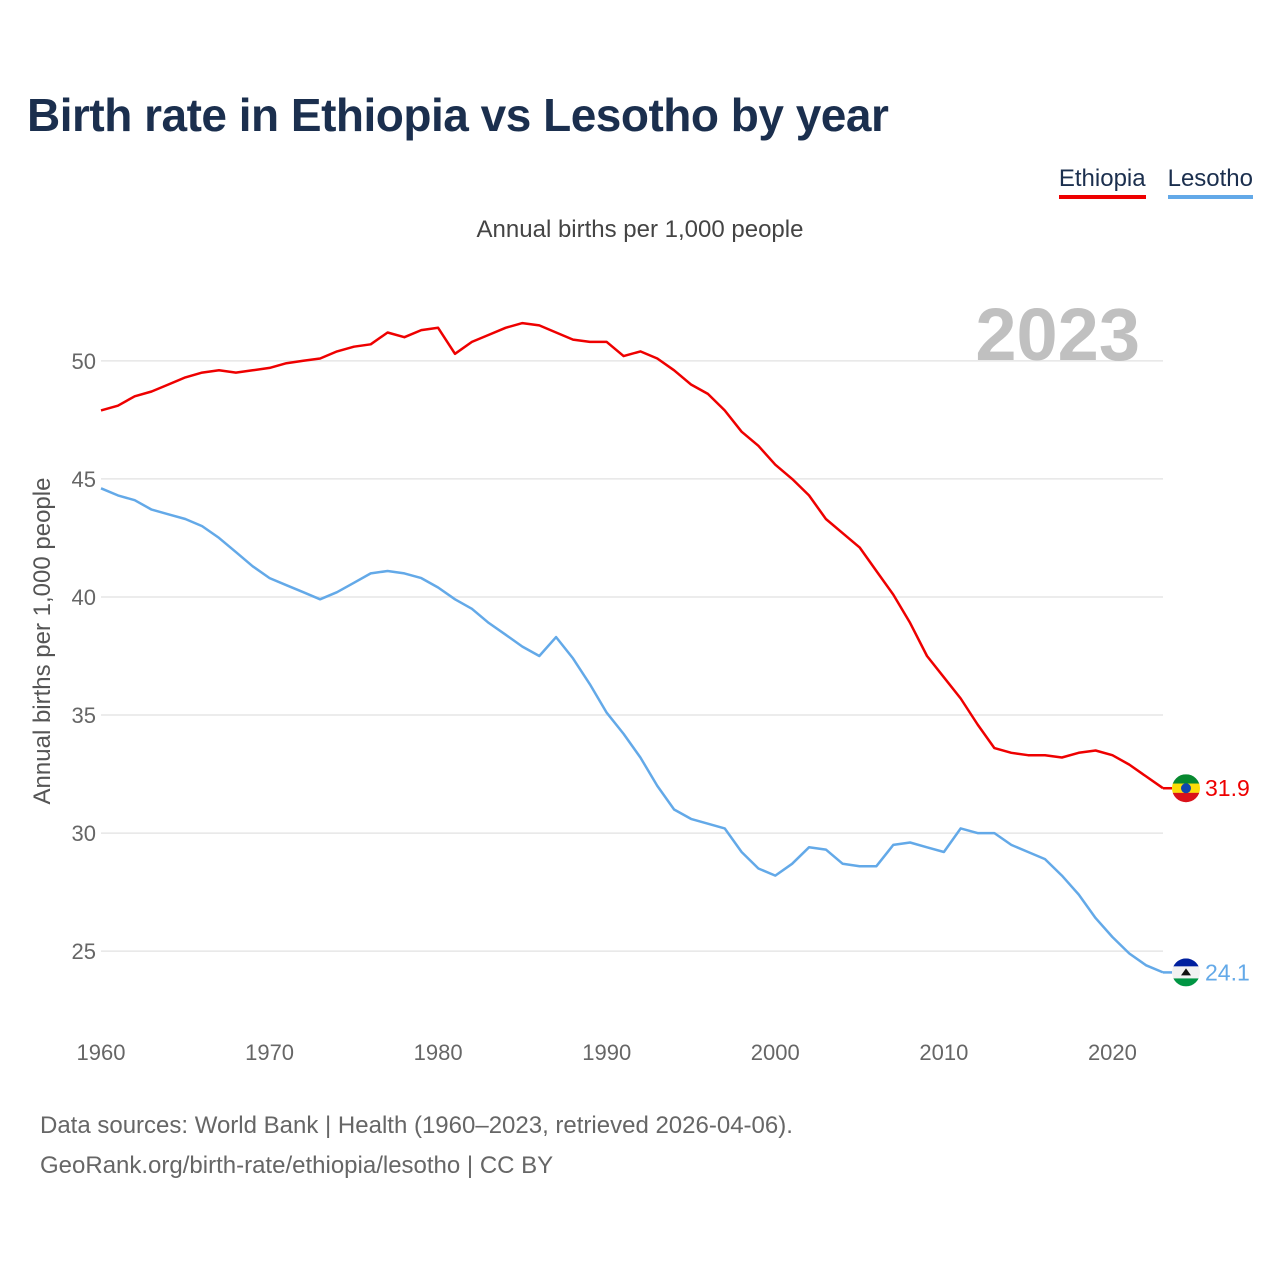 This screenshot has width=1280, height=1280. Describe the element at coordinates (943, 1052) in the screenshot. I see `x-tick-label: 2010` at that location.